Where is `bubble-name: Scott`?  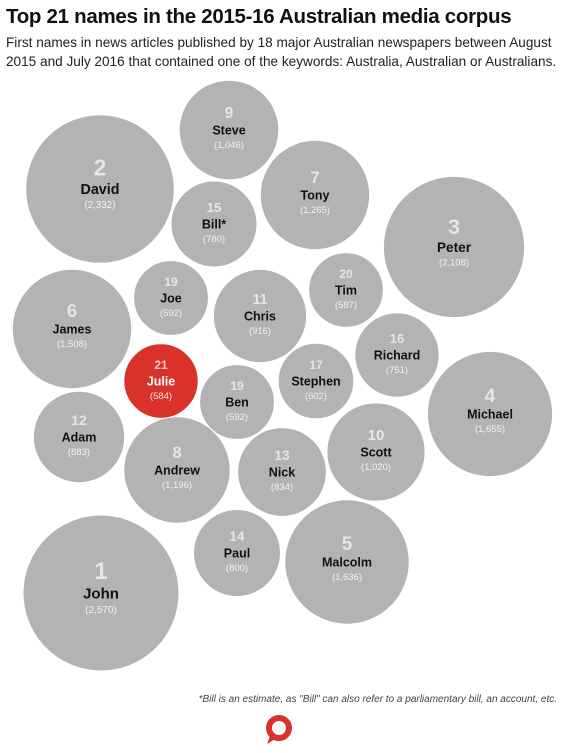 bubble-name: Scott is located at coordinates (376, 452).